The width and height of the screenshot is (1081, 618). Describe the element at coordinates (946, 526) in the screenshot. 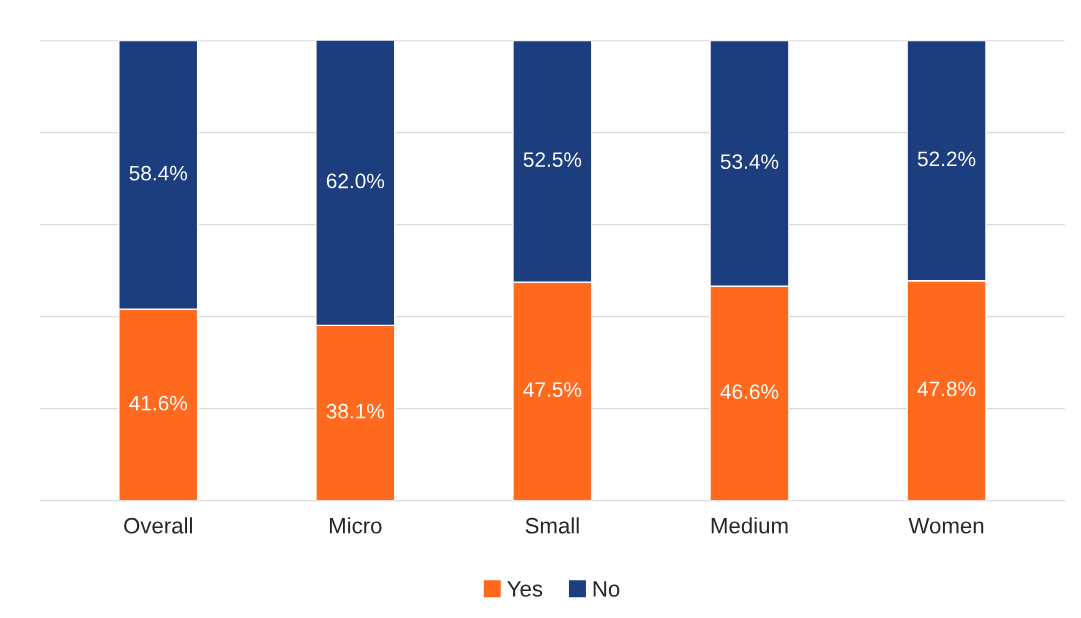

I see `x-tick-label: Women` at that location.